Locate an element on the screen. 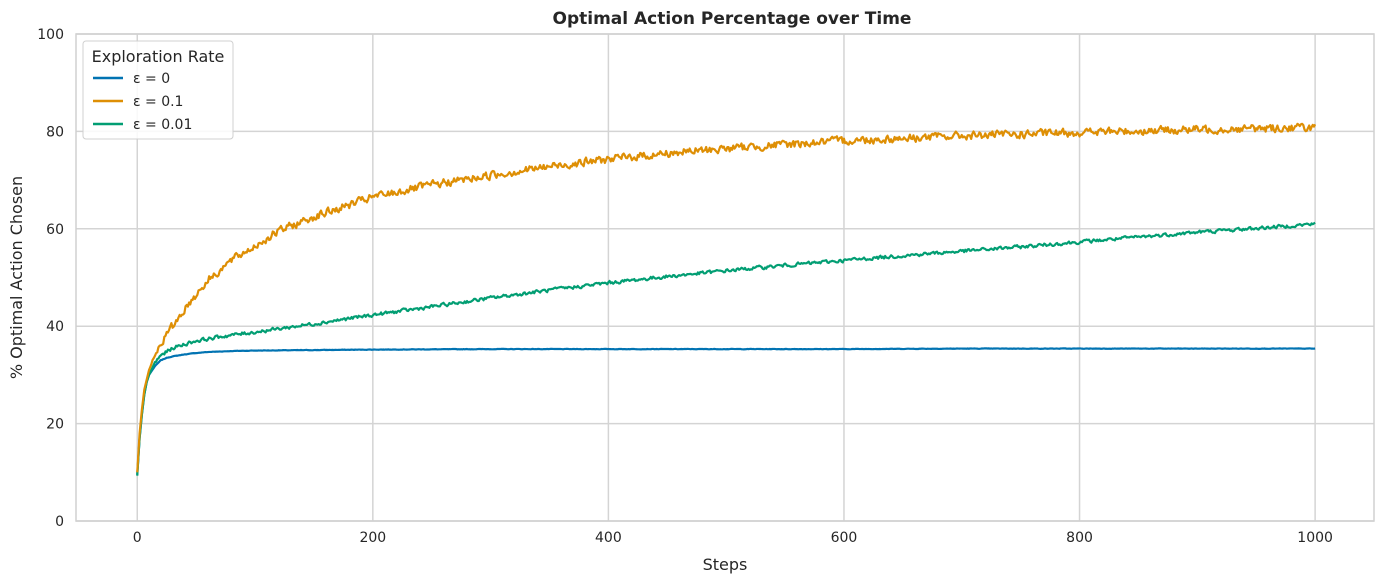  x-tick-label: 800 is located at coordinates (1079, 538).